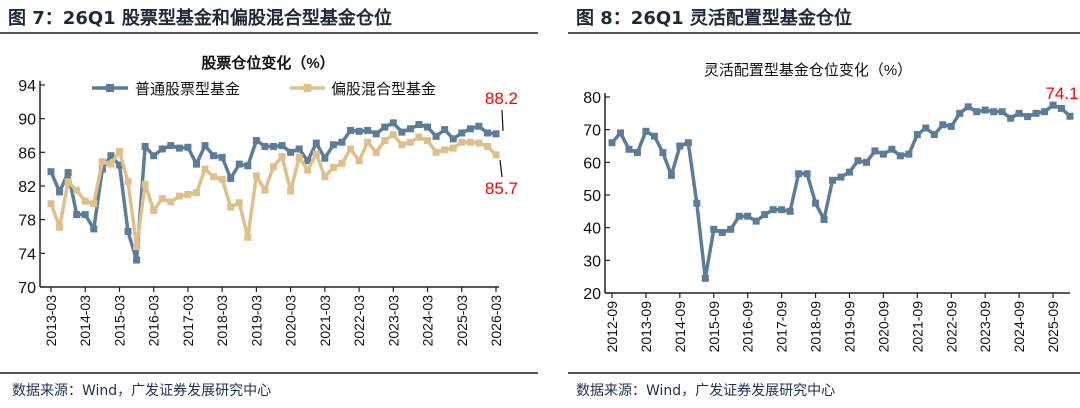  I want to click on y-tick-label: 80, so click(592, 98).